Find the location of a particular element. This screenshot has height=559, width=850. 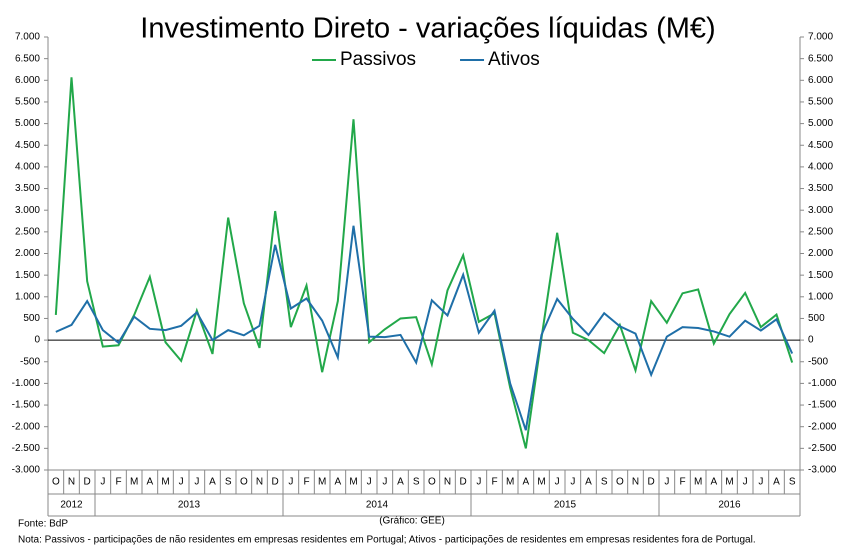

year-label: 2013 is located at coordinates (189, 505).